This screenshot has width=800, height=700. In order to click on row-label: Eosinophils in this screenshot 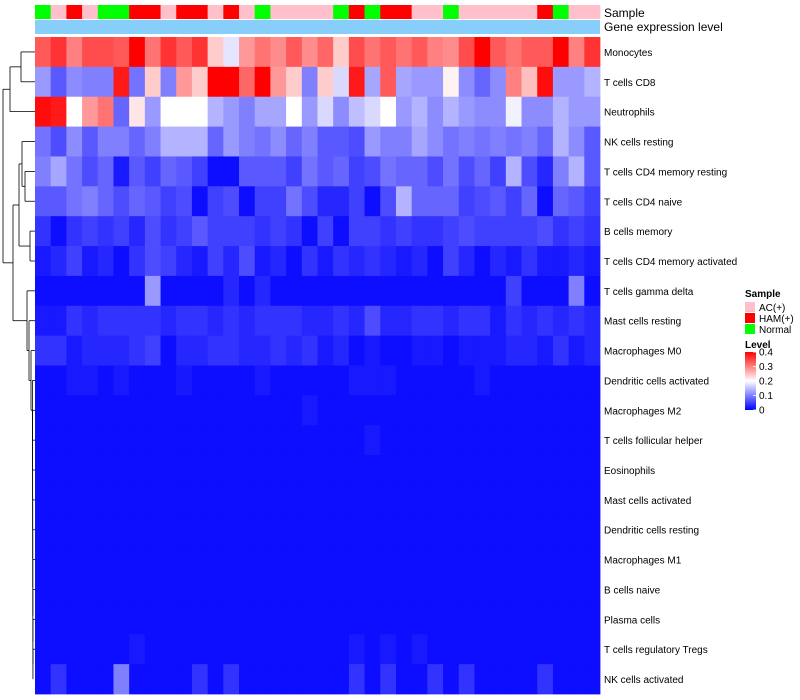, I will do `click(629, 471)`.